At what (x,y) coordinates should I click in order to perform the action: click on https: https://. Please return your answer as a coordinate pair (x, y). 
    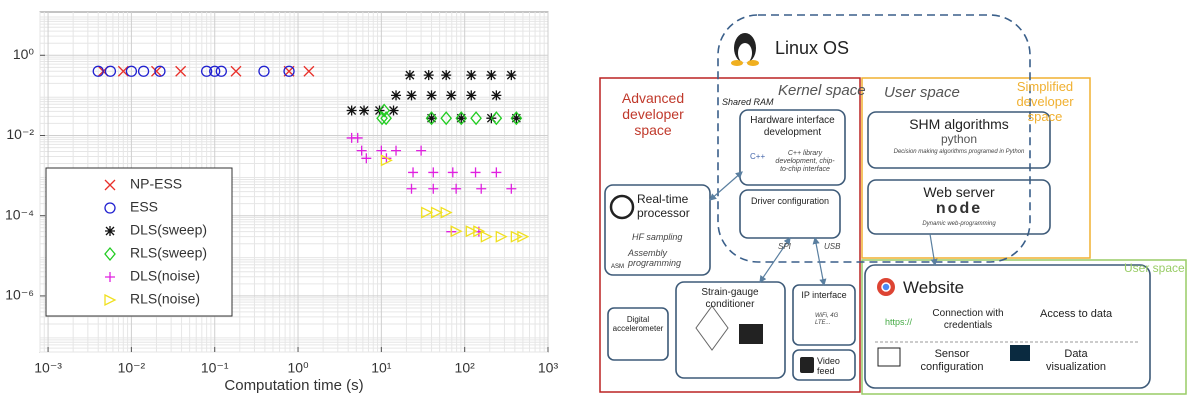
    Looking at the image, I should click on (899, 322).